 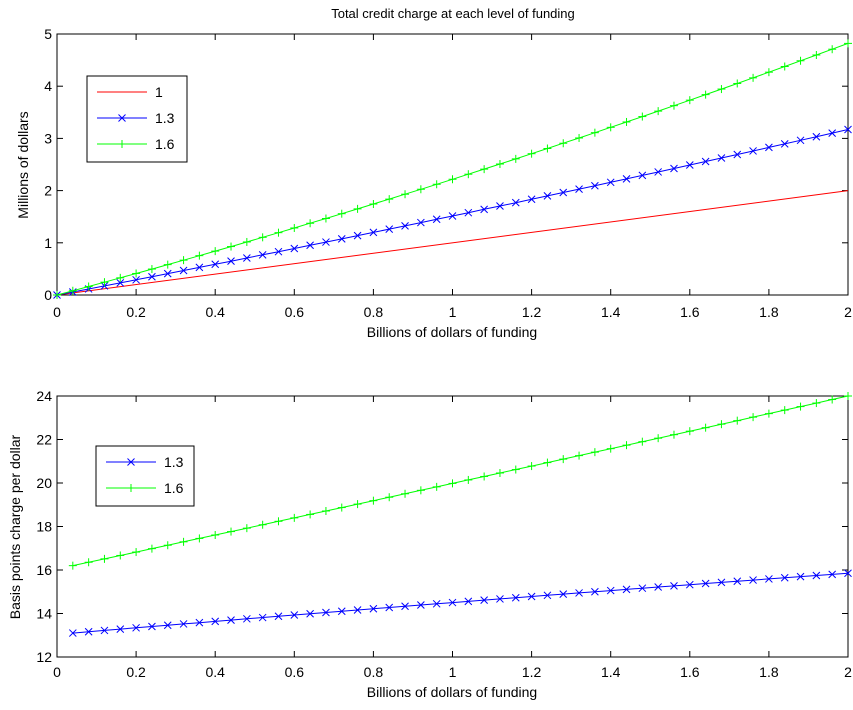 I want to click on y-tick-label: 2, so click(x=48, y=191).